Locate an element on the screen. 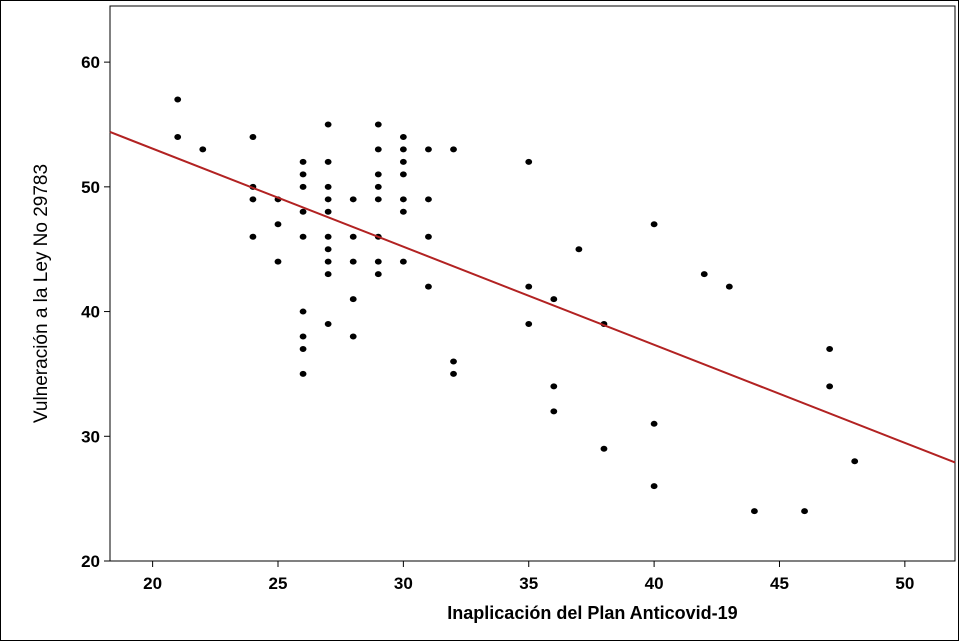 Image resolution: width=961 pixels, height=643 pixels. y-axis: 20 30 40 50 60 is located at coordinates (95, 312).